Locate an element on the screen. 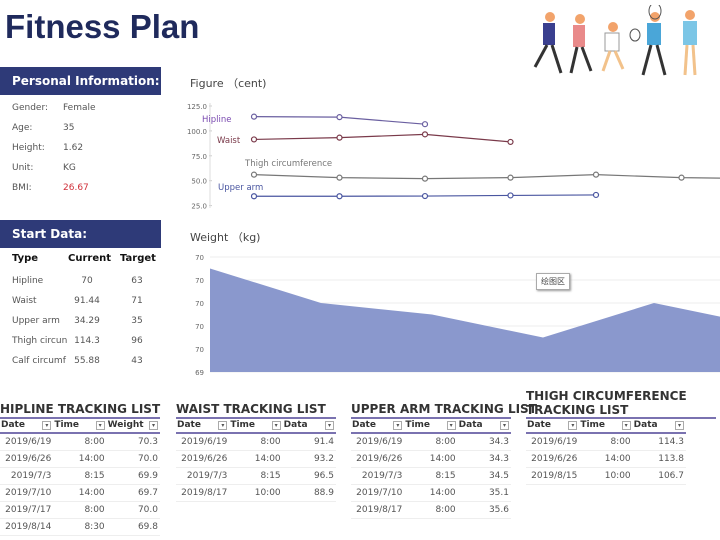 This screenshot has height=540, width=720. table-cell: 70.3 is located at coordinates (147, 442).